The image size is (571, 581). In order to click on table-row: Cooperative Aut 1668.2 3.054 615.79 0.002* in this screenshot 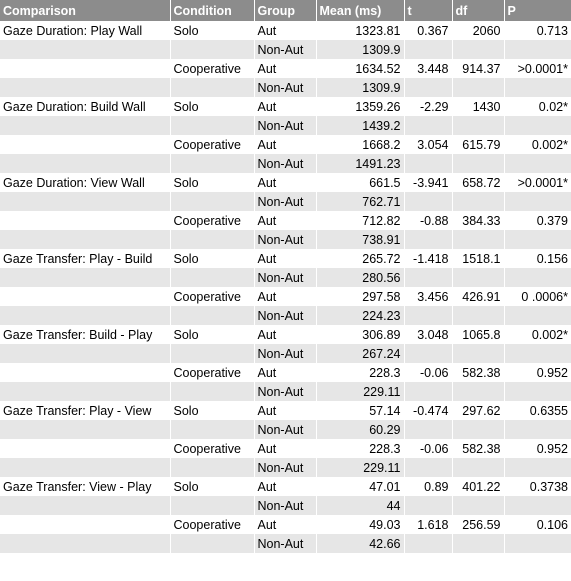, I will do `click(285, 144)`.